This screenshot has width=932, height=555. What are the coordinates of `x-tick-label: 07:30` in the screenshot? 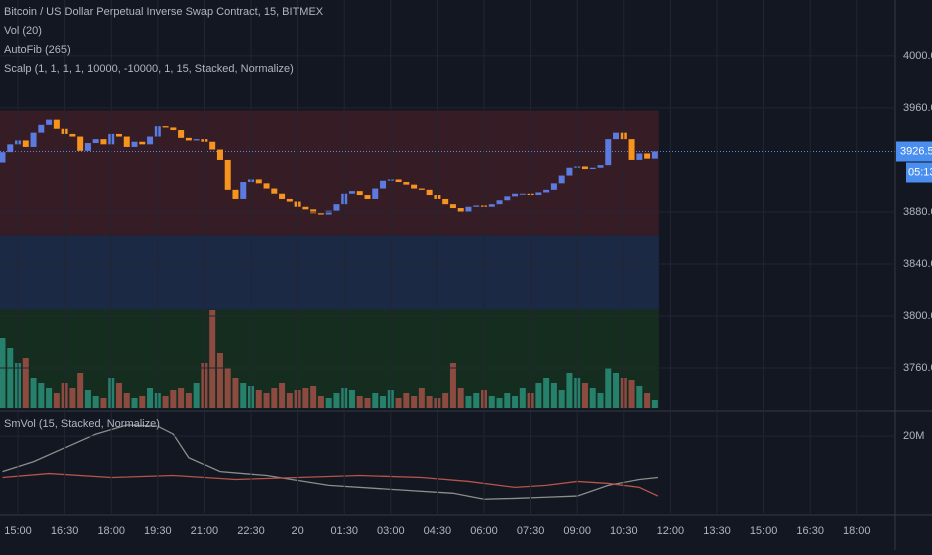 It's located at (531, 531).